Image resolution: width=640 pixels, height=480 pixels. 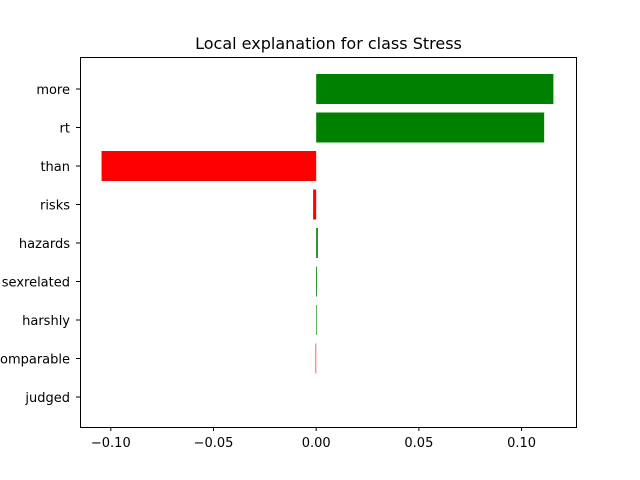 I want to click on y-tick-label: harshly, so click(x=46, y=321).